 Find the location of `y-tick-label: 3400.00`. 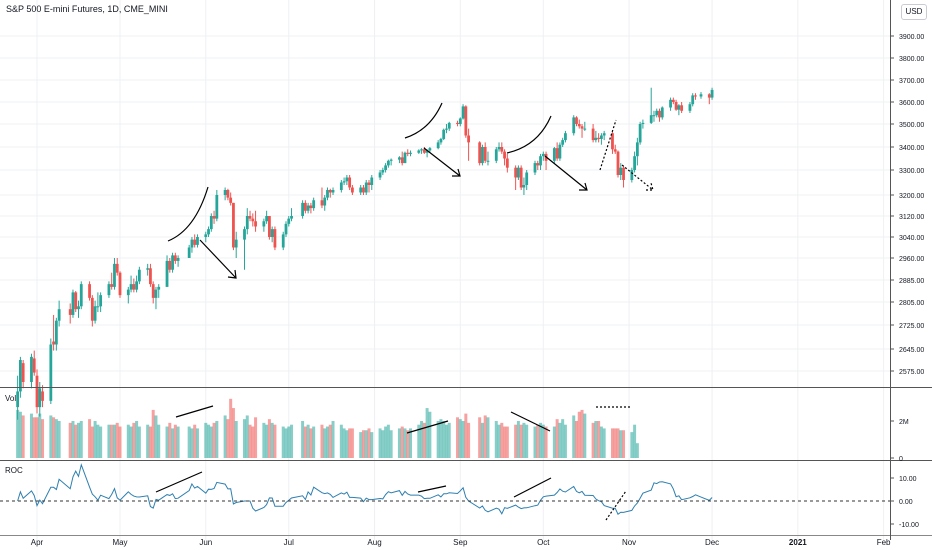

y-tick-label: 3400.00 is located at coordinates (911, 148).